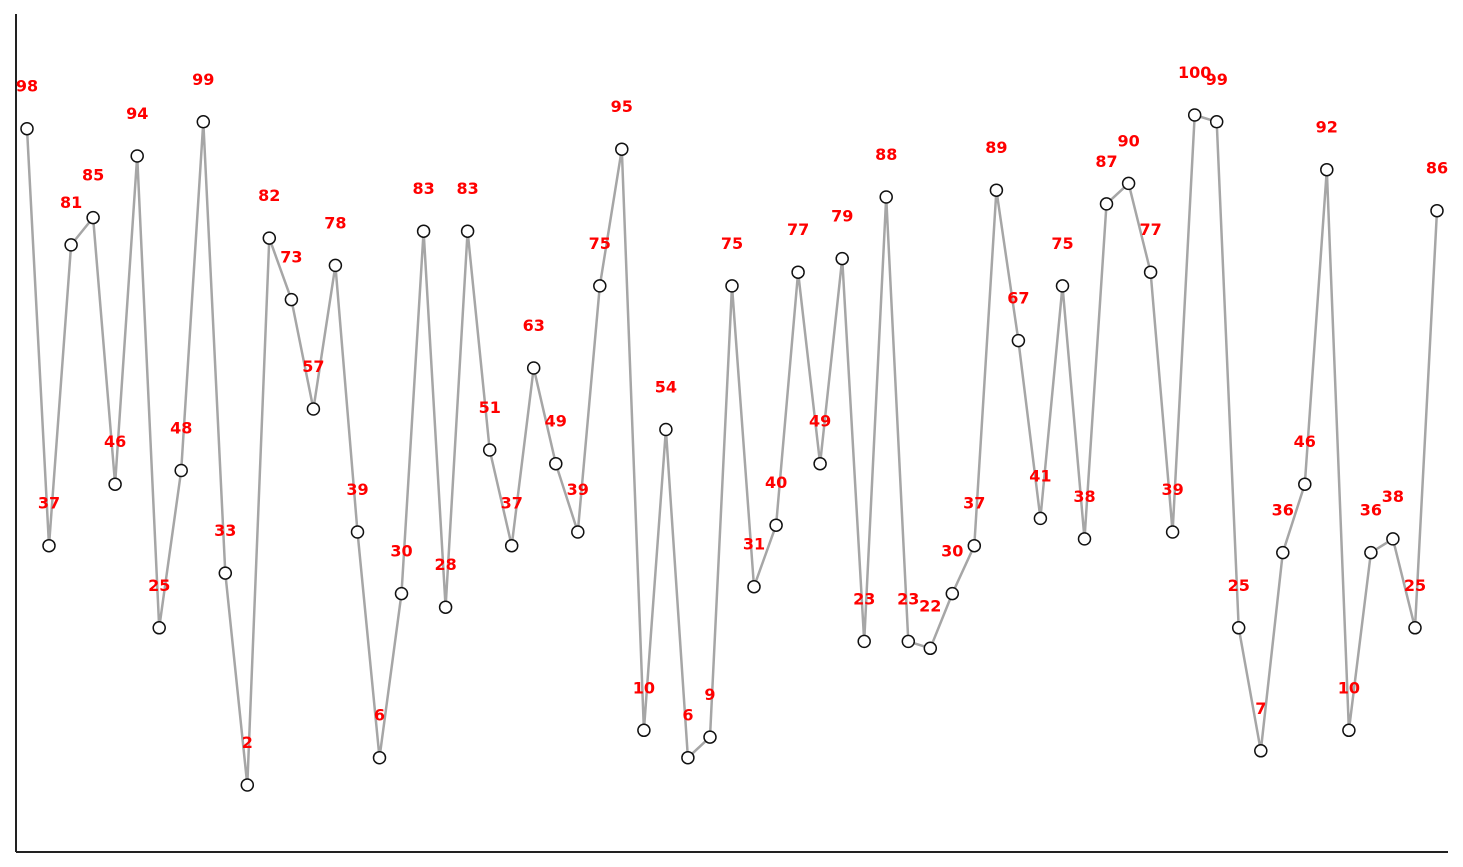 The height and width of the screenshot is (867, 1463). What do you see at coordinates (1040, 475) in the screenshot?
I see `data-label: 41` at bounding box center [1040, 475].